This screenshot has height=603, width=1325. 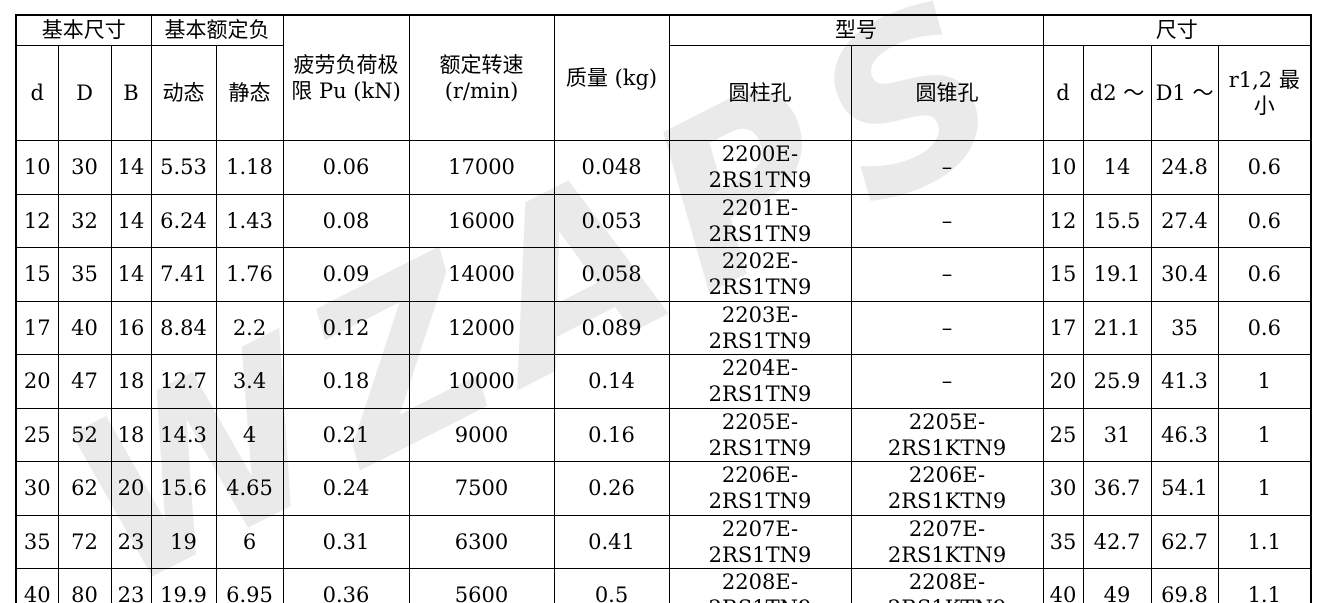 I want to click on table-cell: 16000, so click(x=481, y=220).